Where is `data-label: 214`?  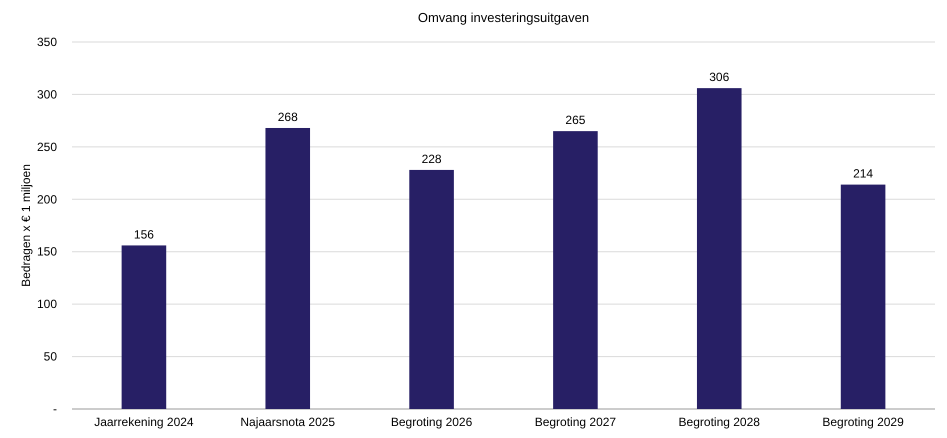
data-label: 214 is located at coordinates (863, 173).